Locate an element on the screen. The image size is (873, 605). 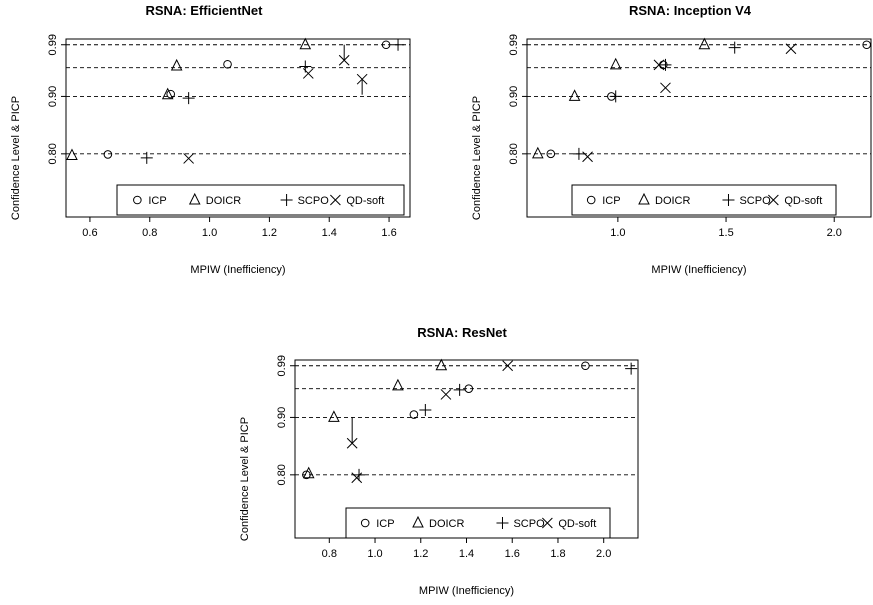
chart-title: RSNA: ResNet is located at coordinates (462, 332).